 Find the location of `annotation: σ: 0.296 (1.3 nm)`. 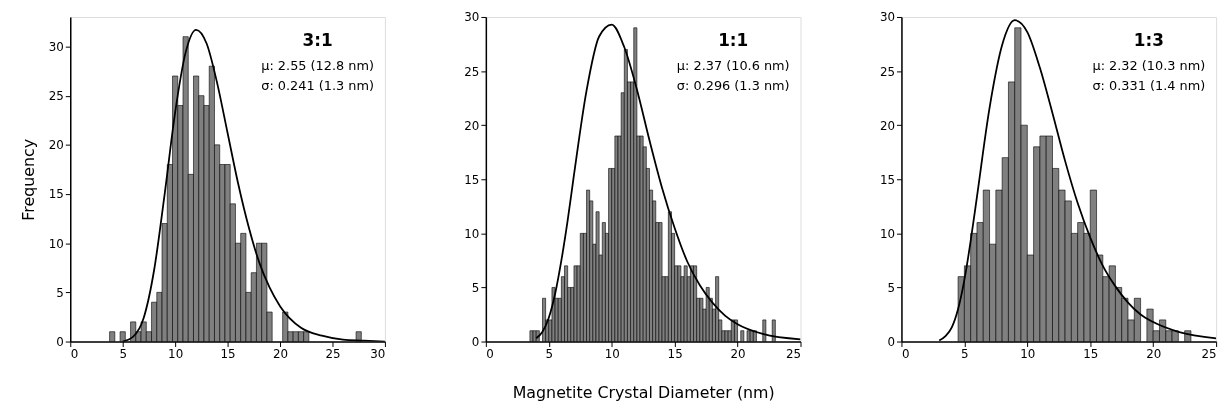

annotation: σ: 0.296 (1.3 nm) is located at coordinates (733, 86).